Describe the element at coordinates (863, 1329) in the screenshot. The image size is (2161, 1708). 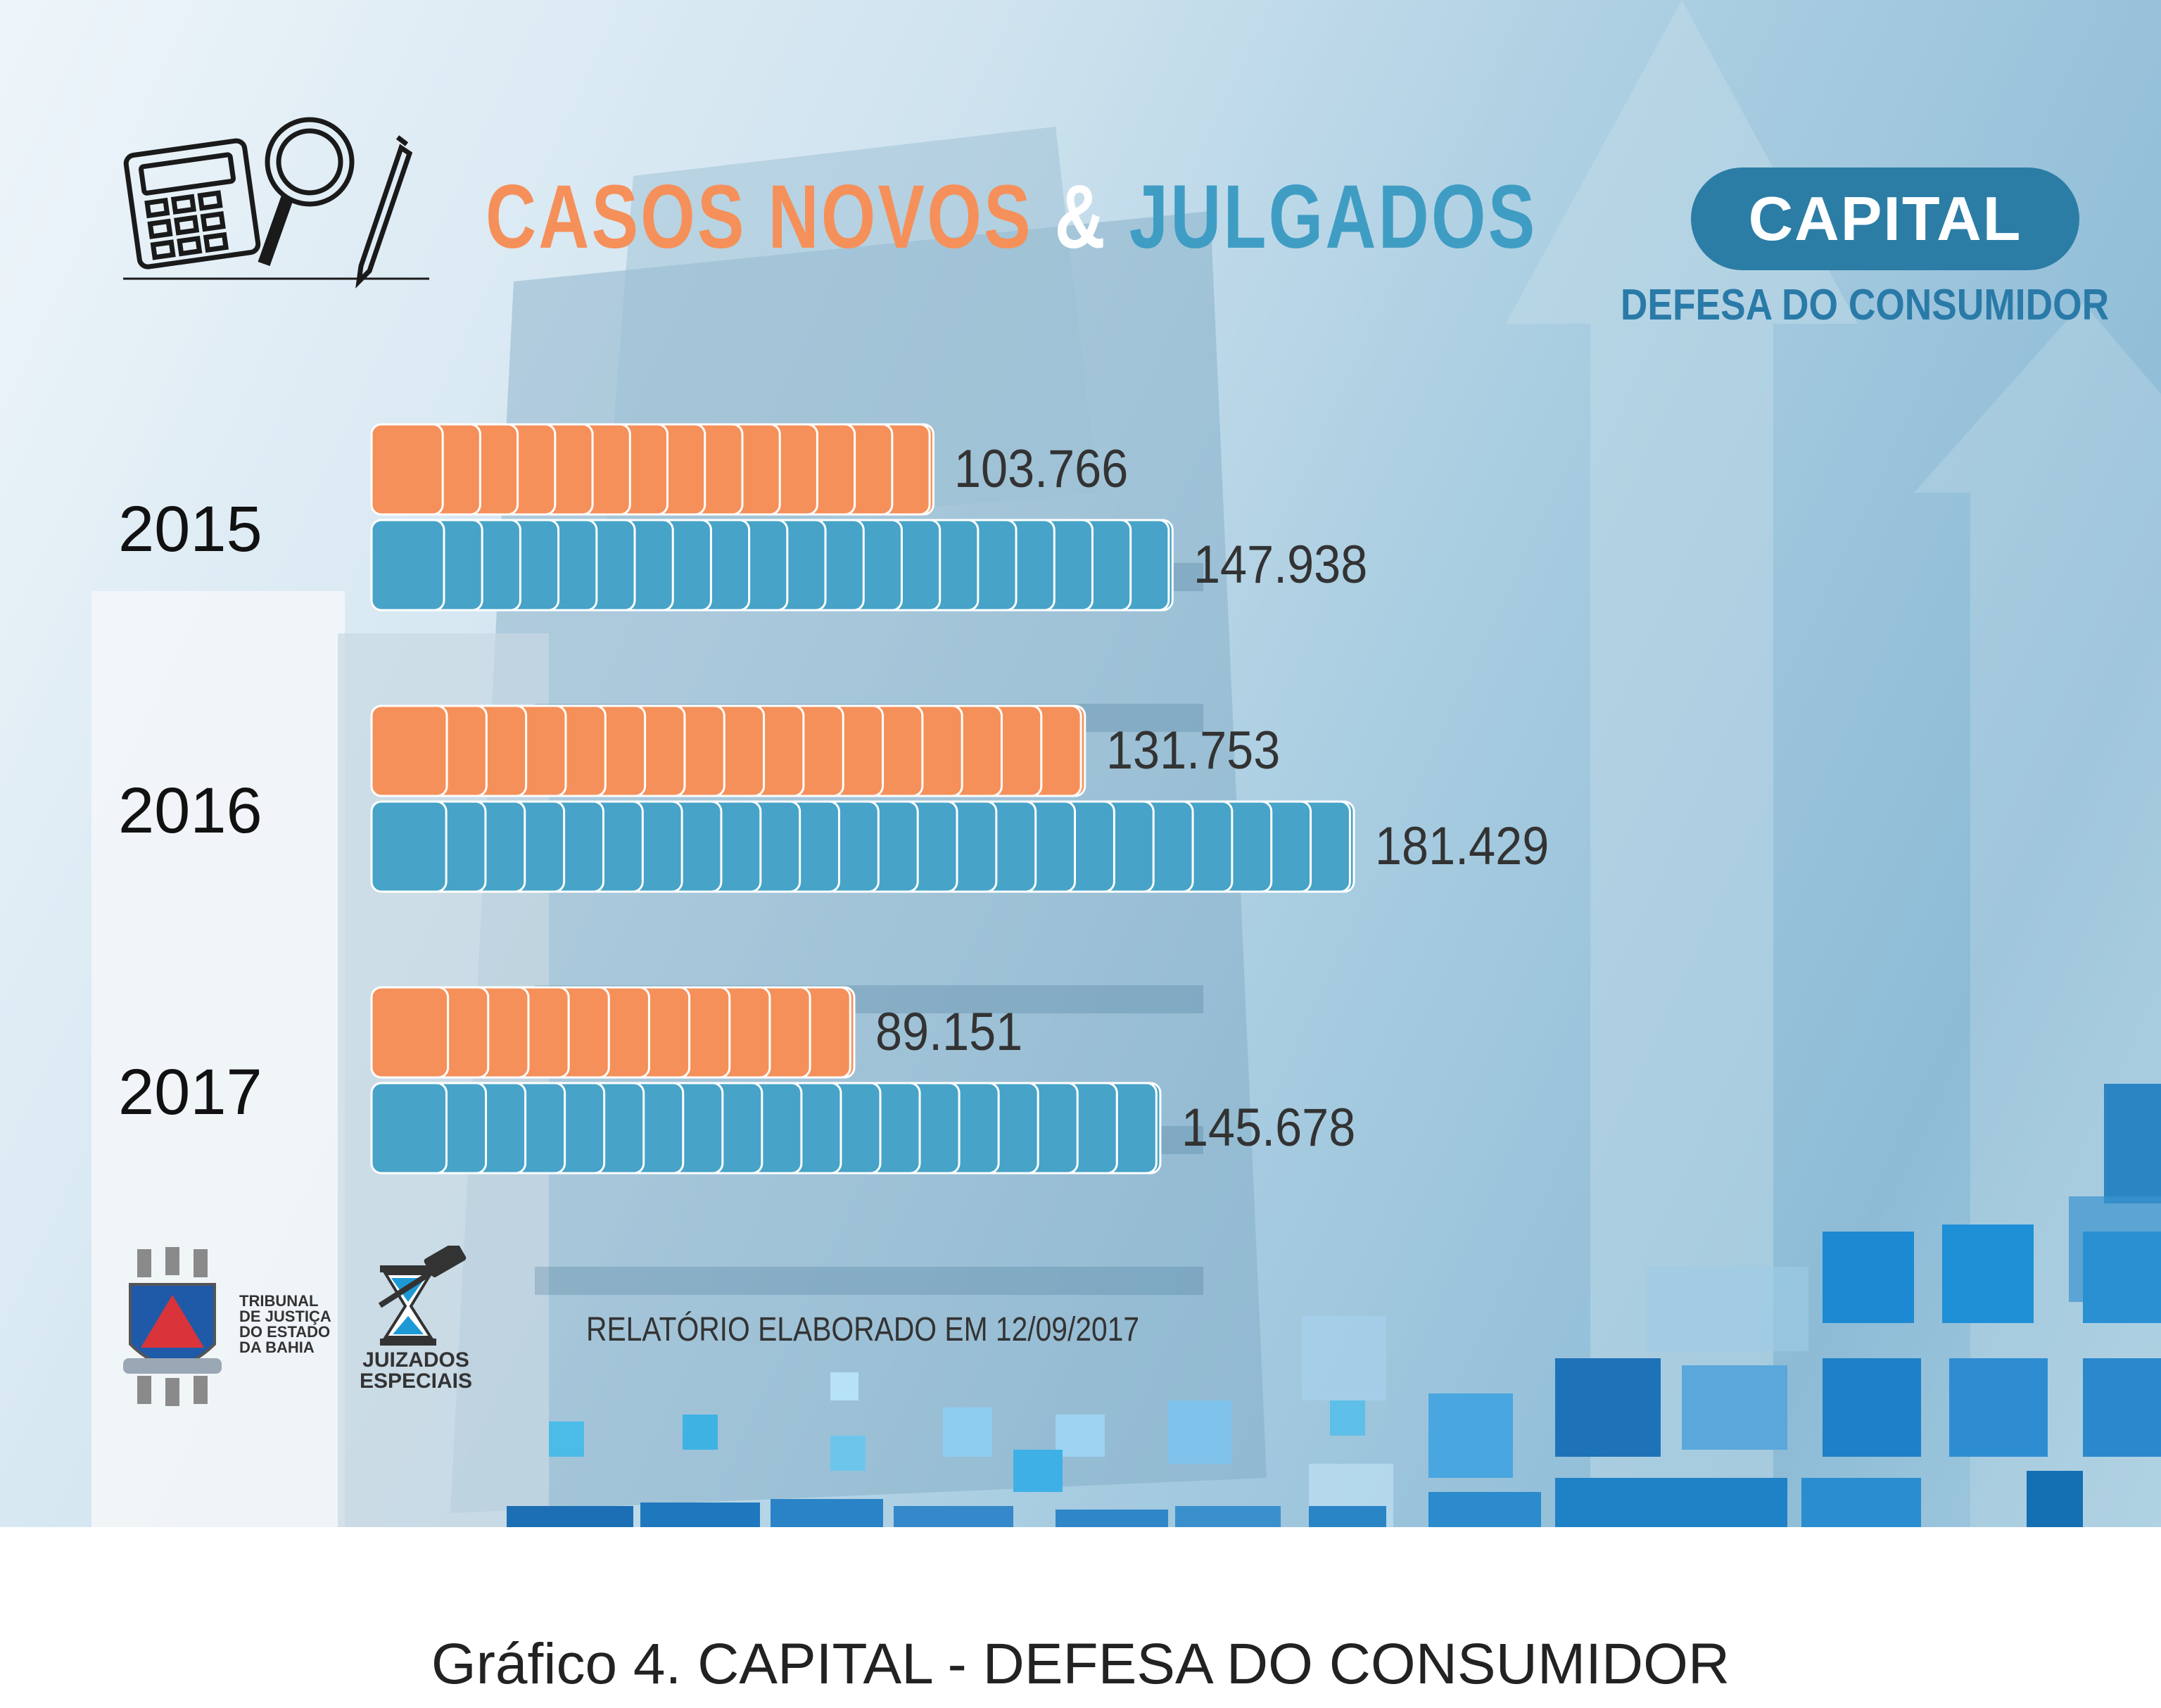
I see `report-date-note: RELATÓRIO ELABORADO EM 12/09/2017` at that location.